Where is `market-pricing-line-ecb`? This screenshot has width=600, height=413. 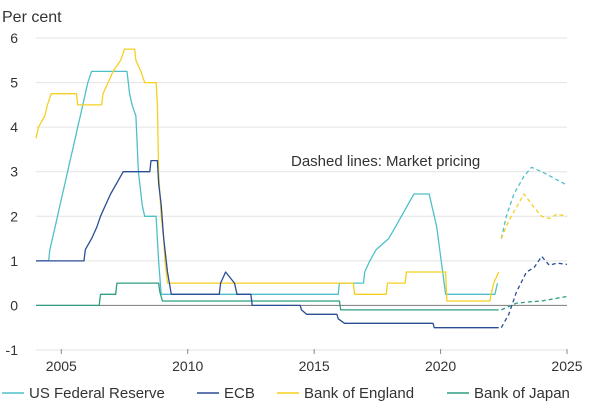 market-pricing-line-ecb is located at coordinates (534, 292).